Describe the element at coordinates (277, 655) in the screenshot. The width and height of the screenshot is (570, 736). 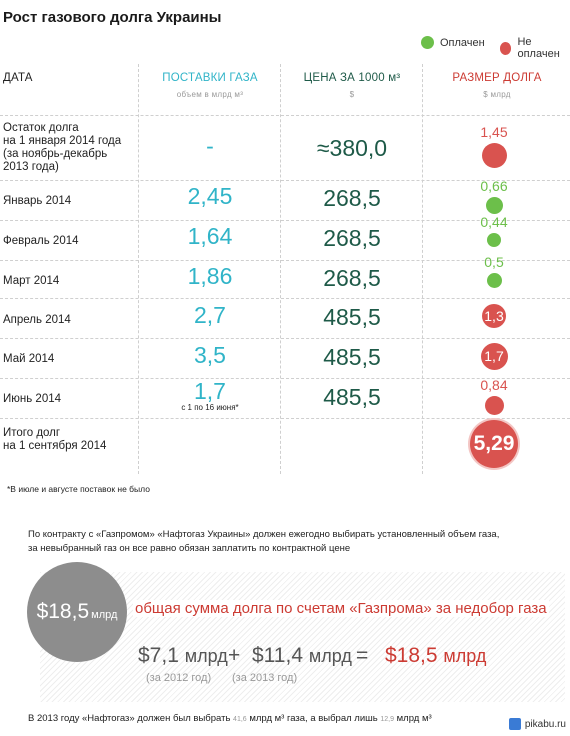
I see `part2-value: $11,4` at that location.